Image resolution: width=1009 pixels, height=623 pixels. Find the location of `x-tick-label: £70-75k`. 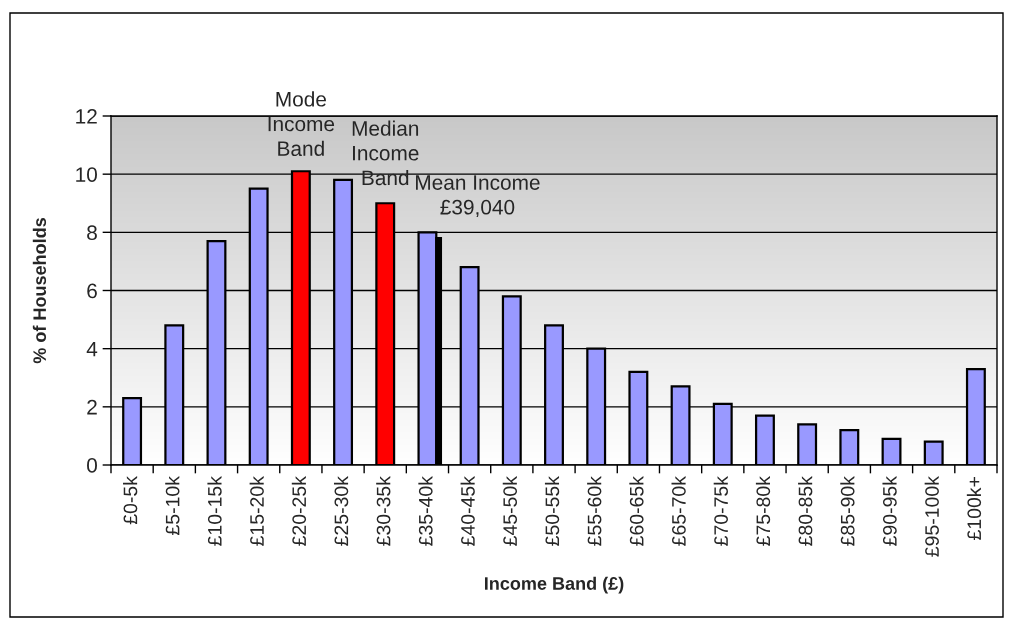

x-tick-label: £70-75k is located at coordinates (720, 511).